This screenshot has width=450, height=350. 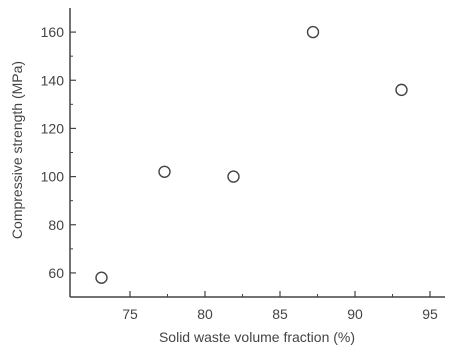 What do you see at coordinates (56, 225) in the screenshot?
I see `y-tick-label: 80` at bounding box center [56, 225].